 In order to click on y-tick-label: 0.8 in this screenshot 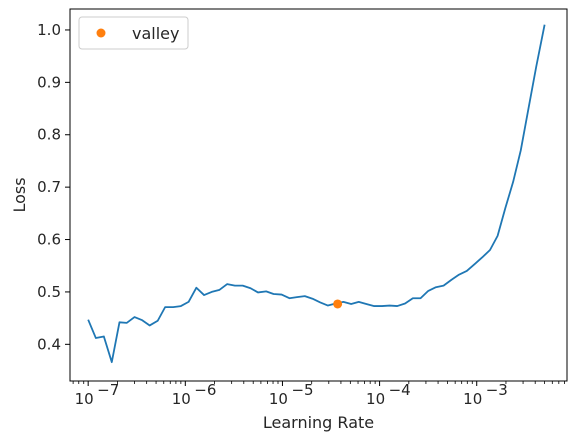, I will do `click(49, 135)`.